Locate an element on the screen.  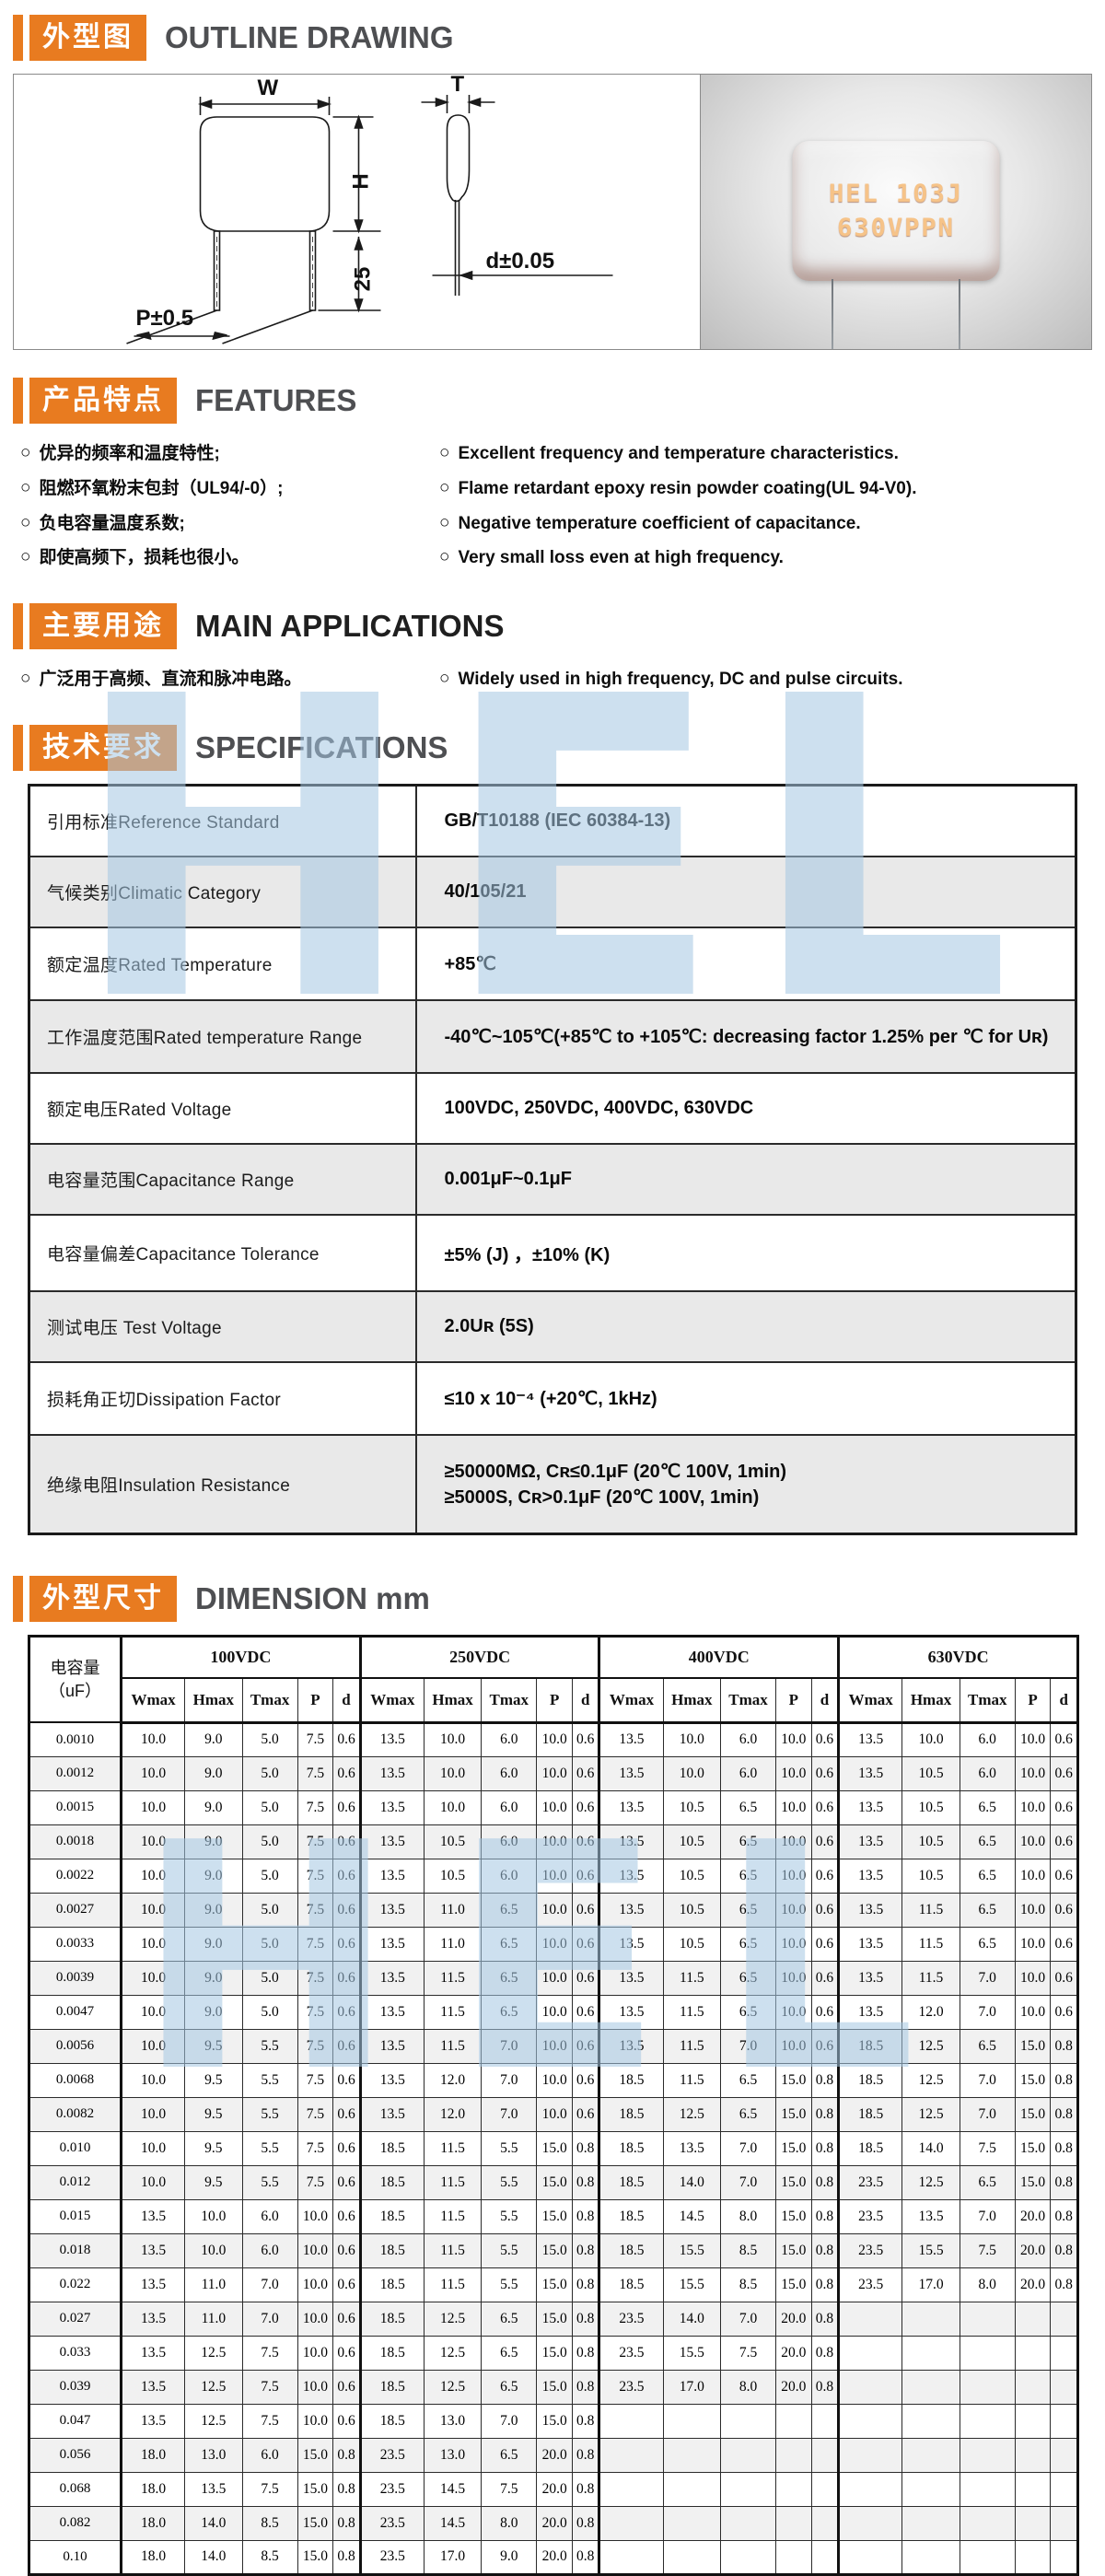
dim-cell: 18.0 is located at coordinates (152, 2523).